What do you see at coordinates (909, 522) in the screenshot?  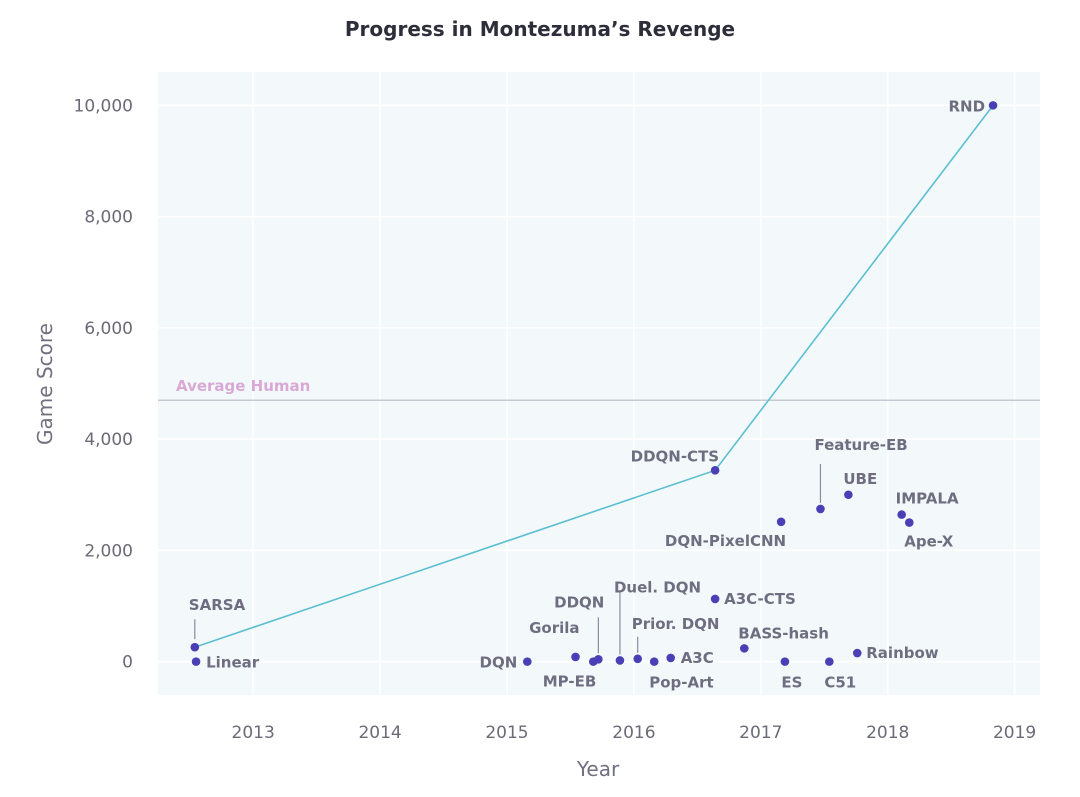 I see `point-ape-x` at bounding box center [909, 522].